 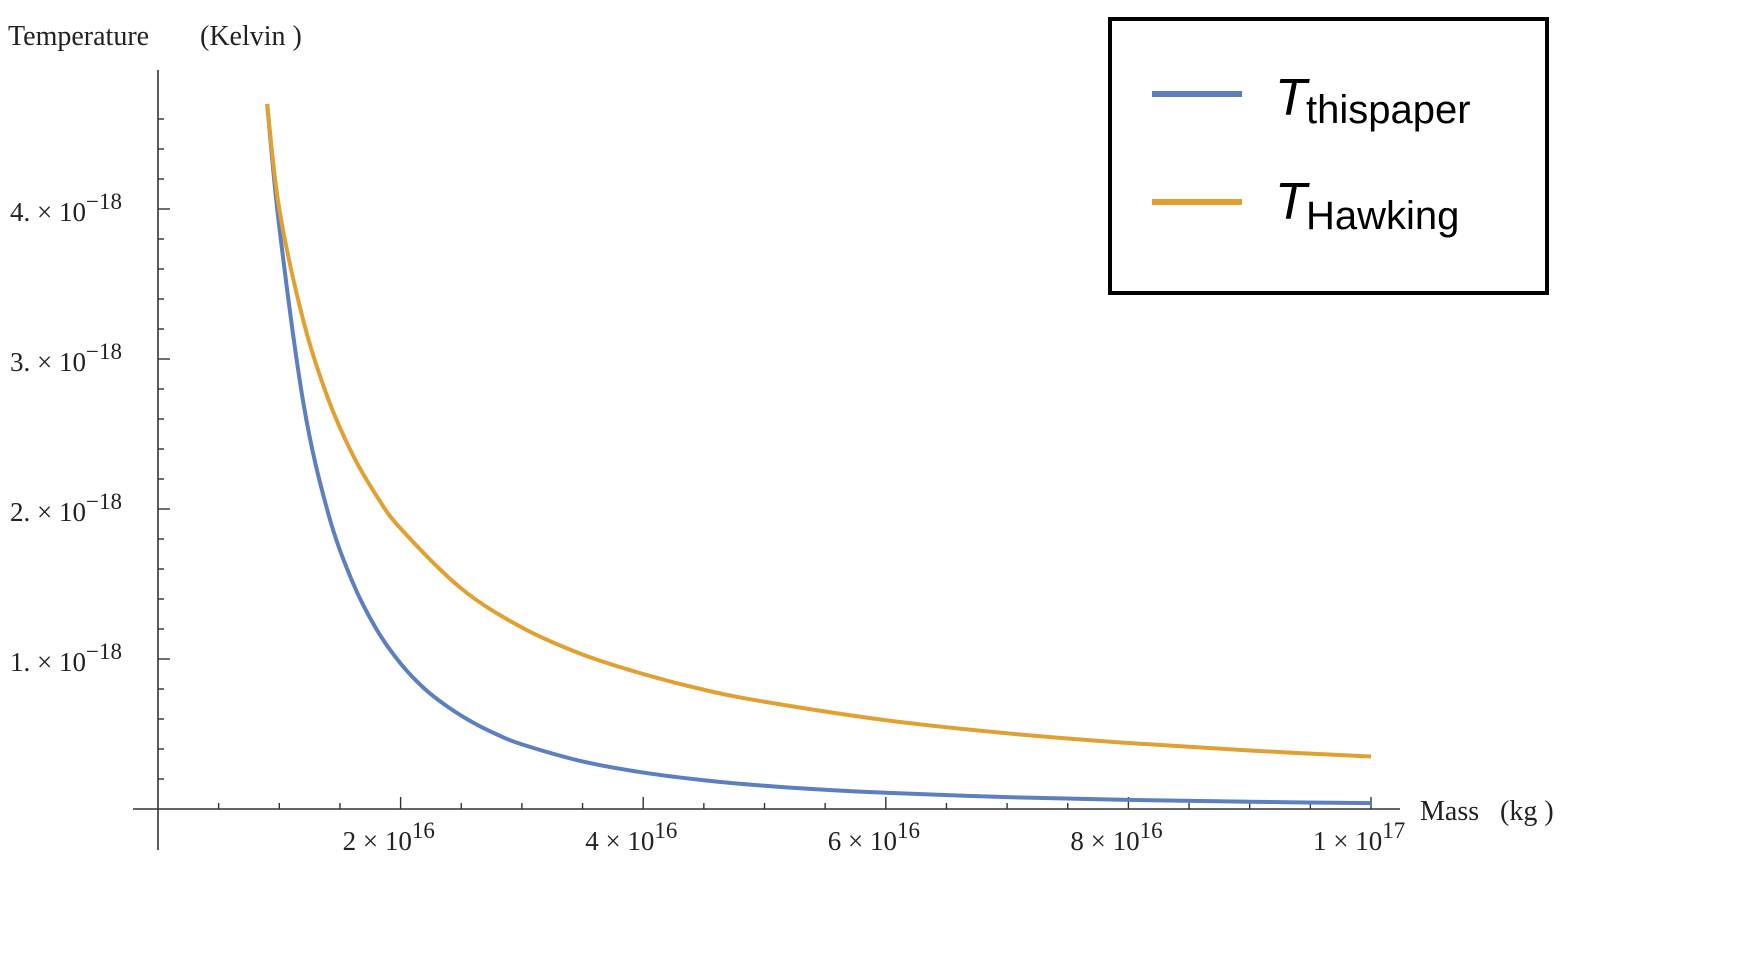 I want to click on legend-label-thispaper-sub: thispaper, so click(x=1388, y=110).